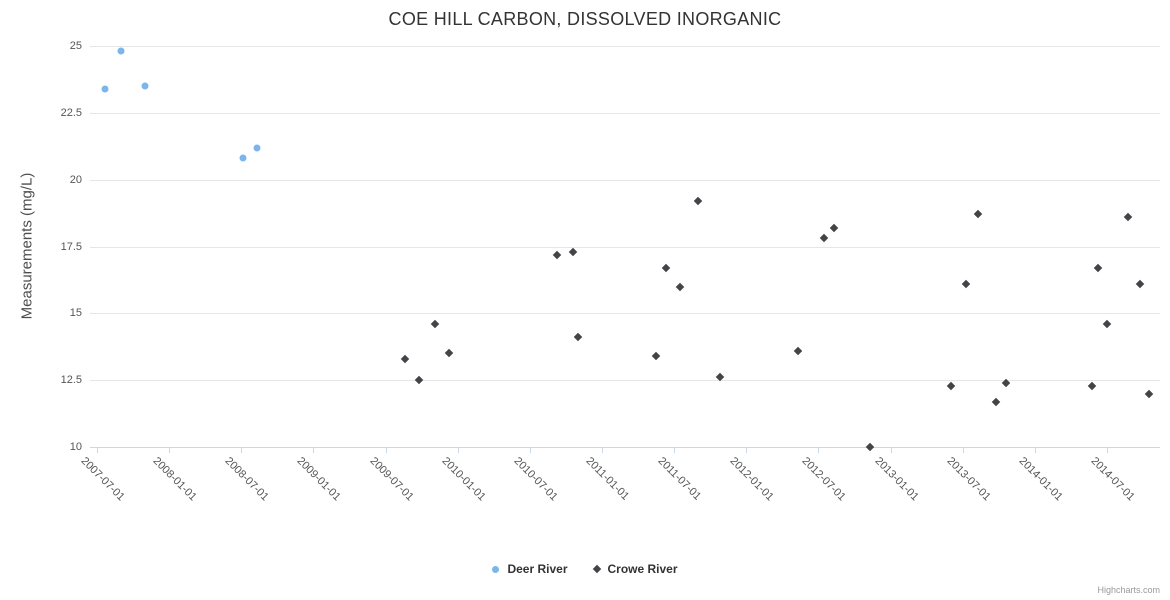 The width and height of the screenshot is (1170, 600). What do you see at coordinates (968, 479) in the screenshot?
I see `x-axis-label: 2013-07-01` at bounding box center [968, 479].